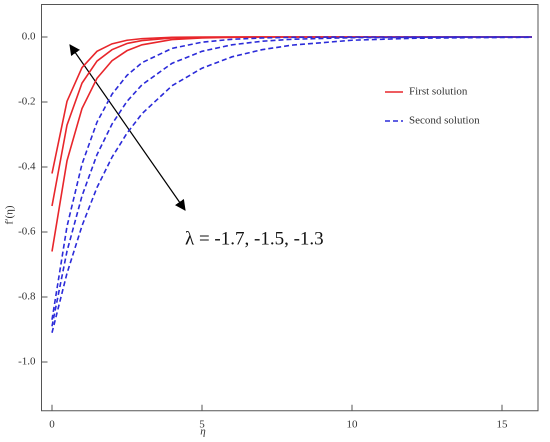 This screenshot has width=550, height=442. Describe the element at coordinates (27, 297) in the screenshot. I see `y-tick-label: -0.8` at that location.